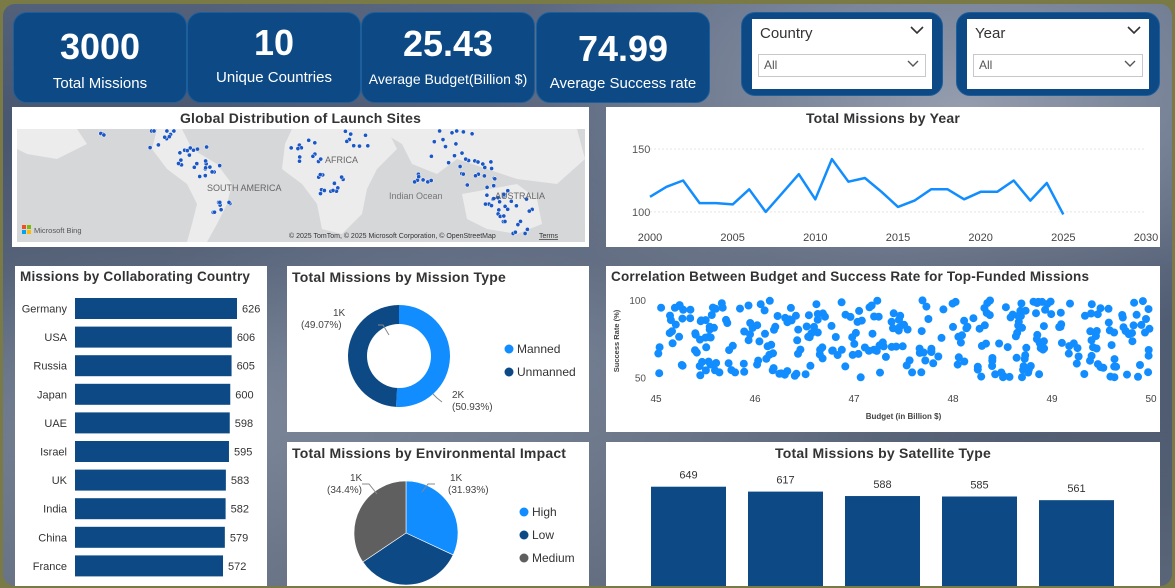  What do you see at coordinates (883, 525) in the screenshot?
I see `satellite-chart: 649 617 588 585 561` at bounding box center [883, 525].